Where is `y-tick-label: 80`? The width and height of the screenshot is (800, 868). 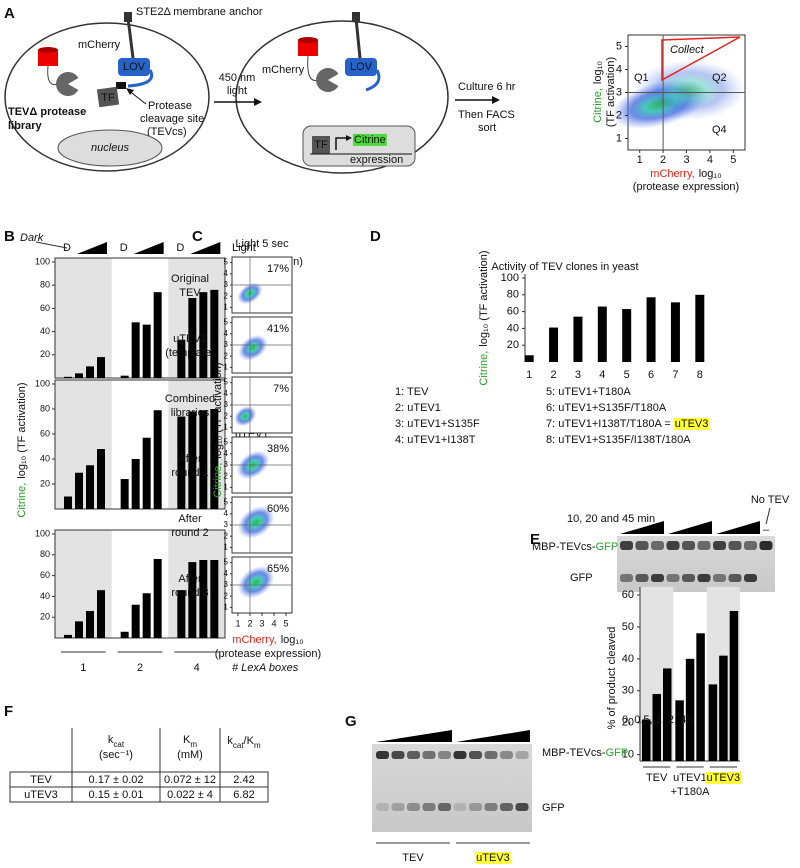
y-tick-label: 80 is located at coordinates (45, 285).